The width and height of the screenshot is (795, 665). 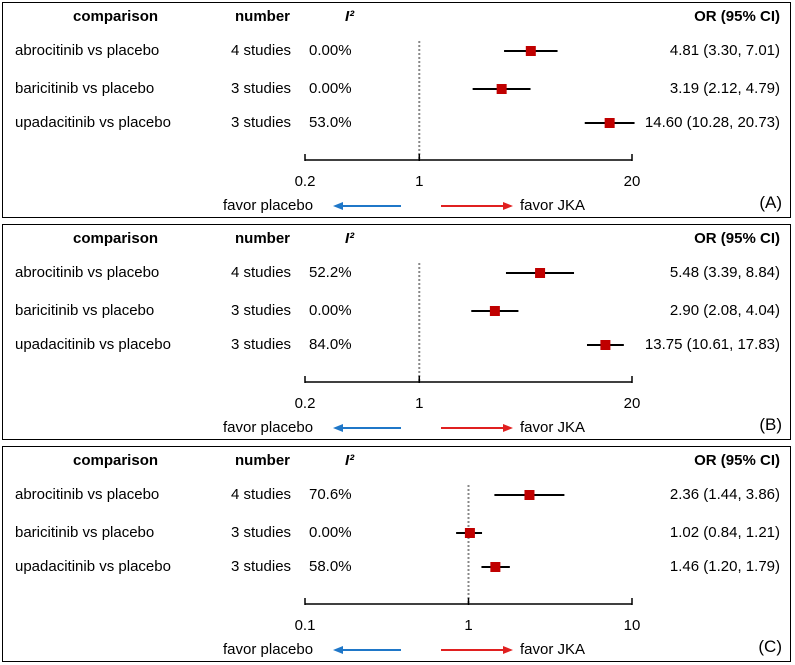 I want to click on row-or-ci: 1.46 (1.20, 1.79), so click(x=724, y=566).